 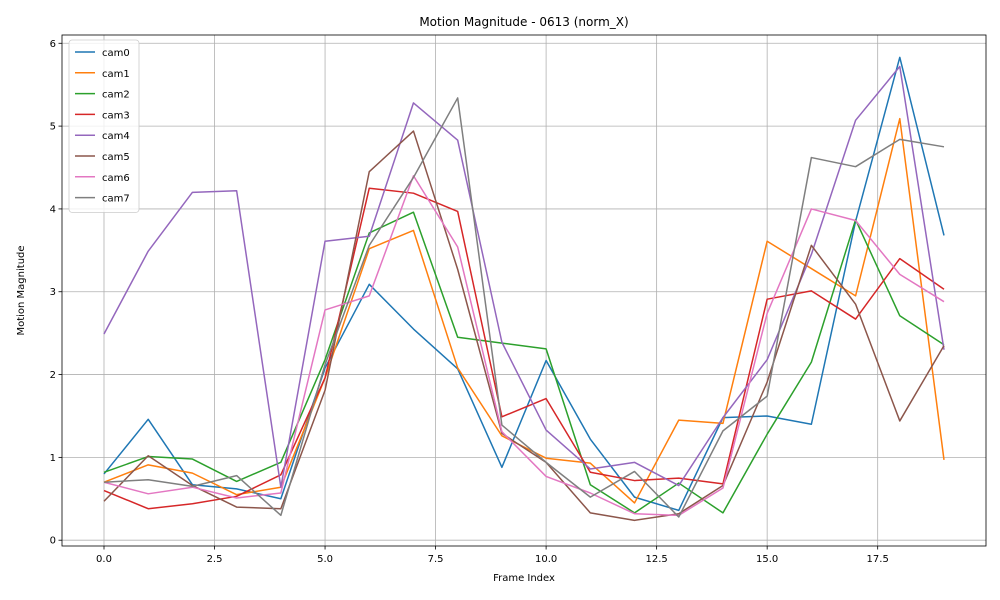 What do you see at coordinates (53, 209) in the screenshot?
I see `y-tick-label: 4` at bounding box center [53, 209].